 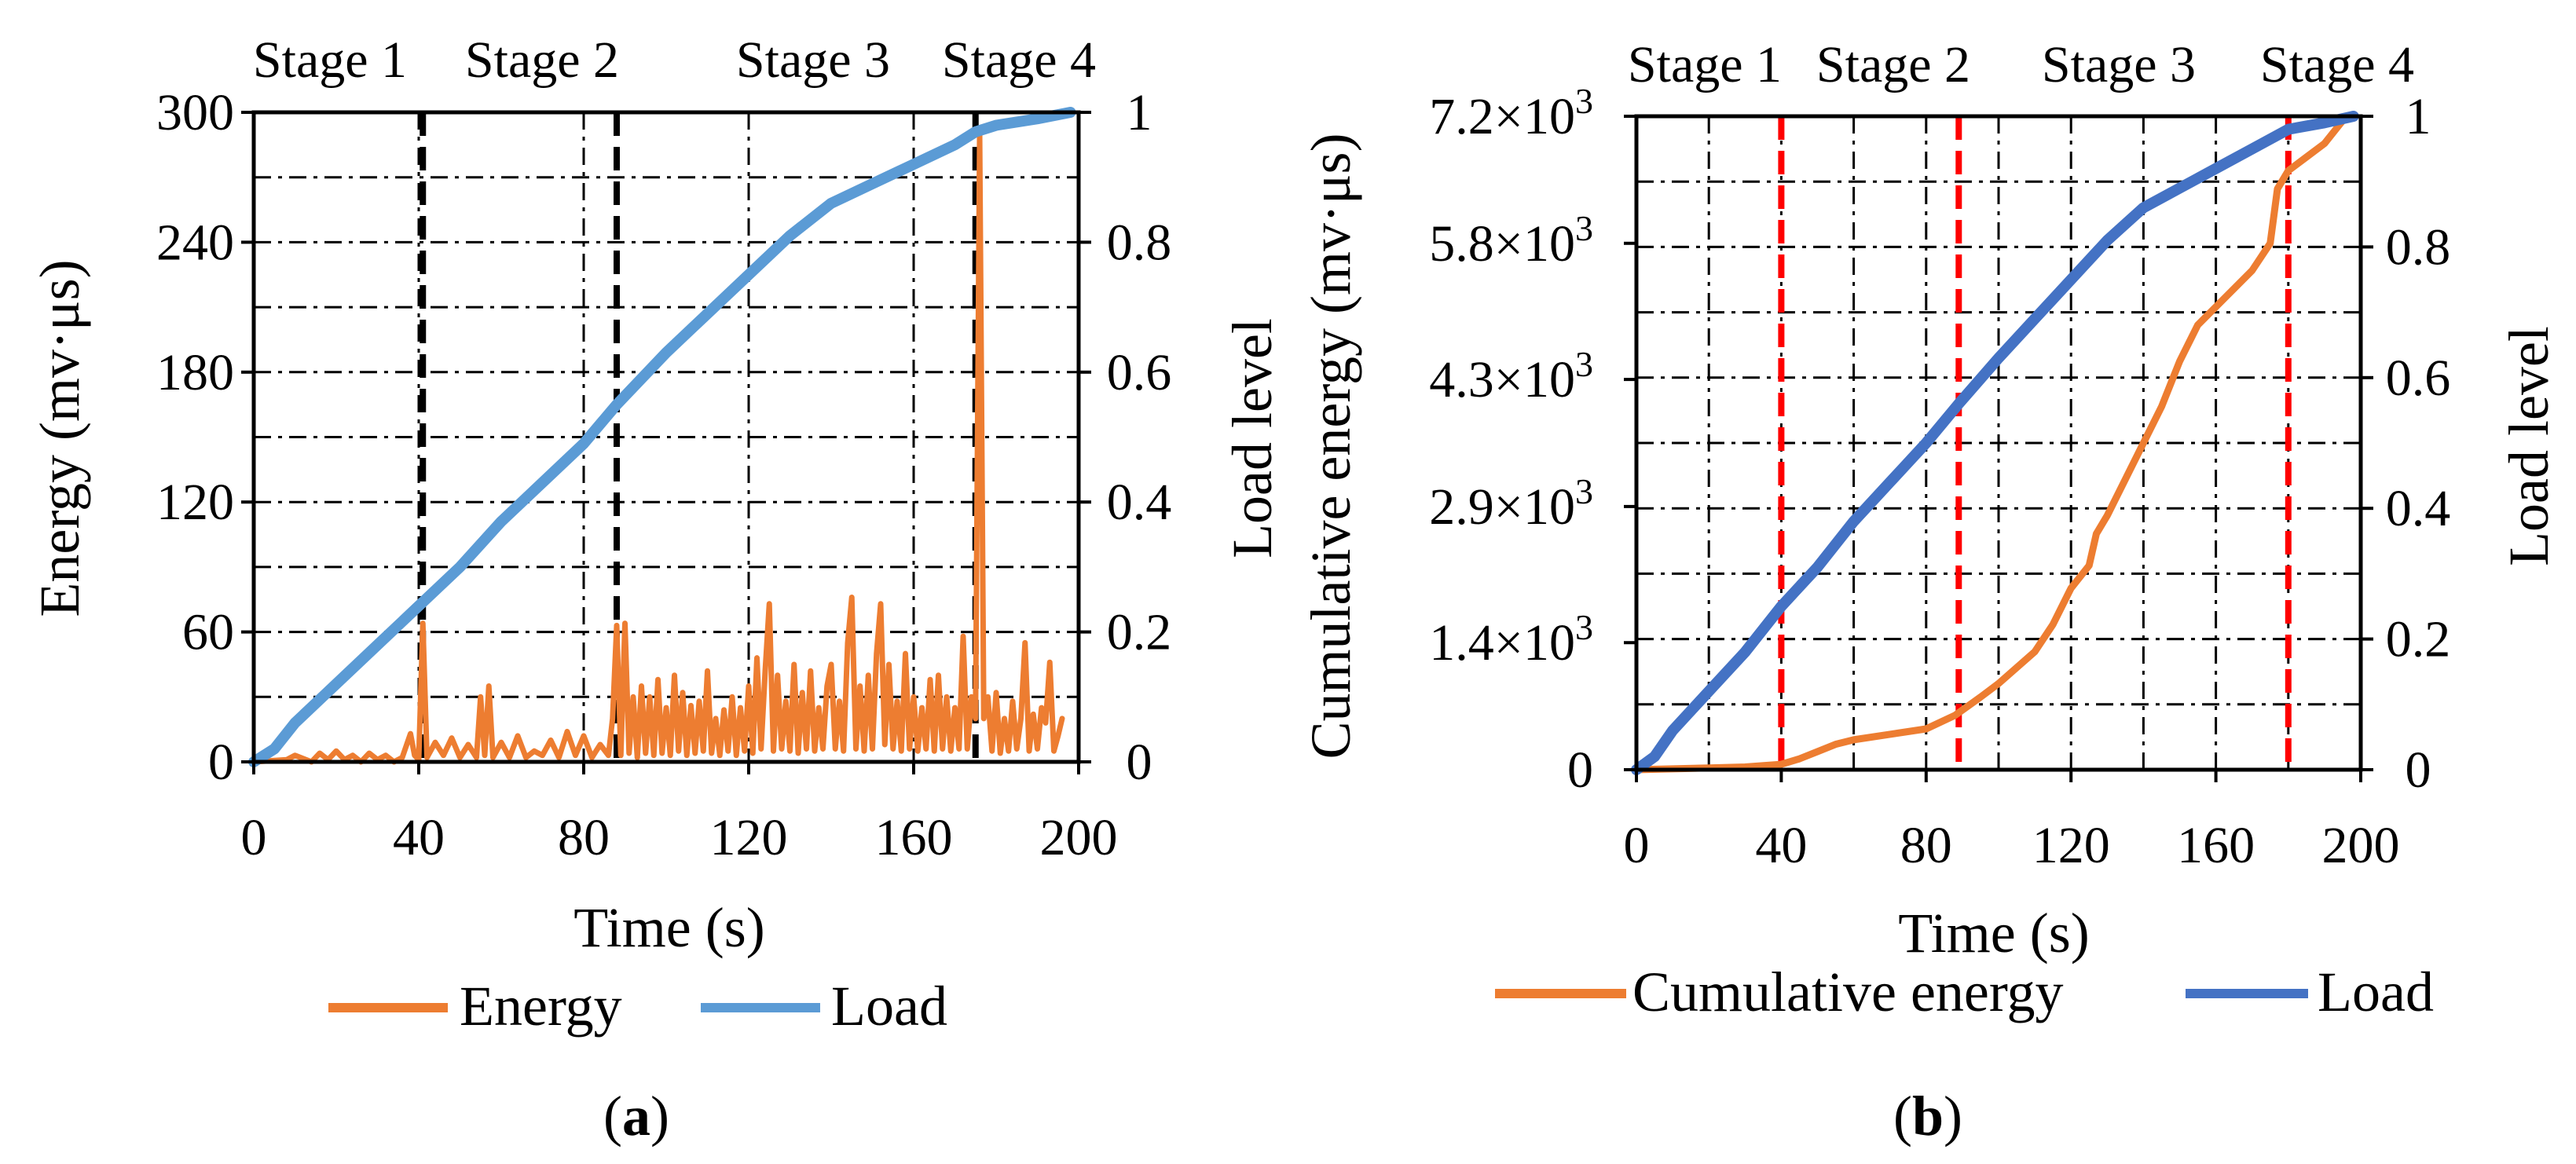 I want to click on stage-divider-lines, so click(x=2035, y=443).